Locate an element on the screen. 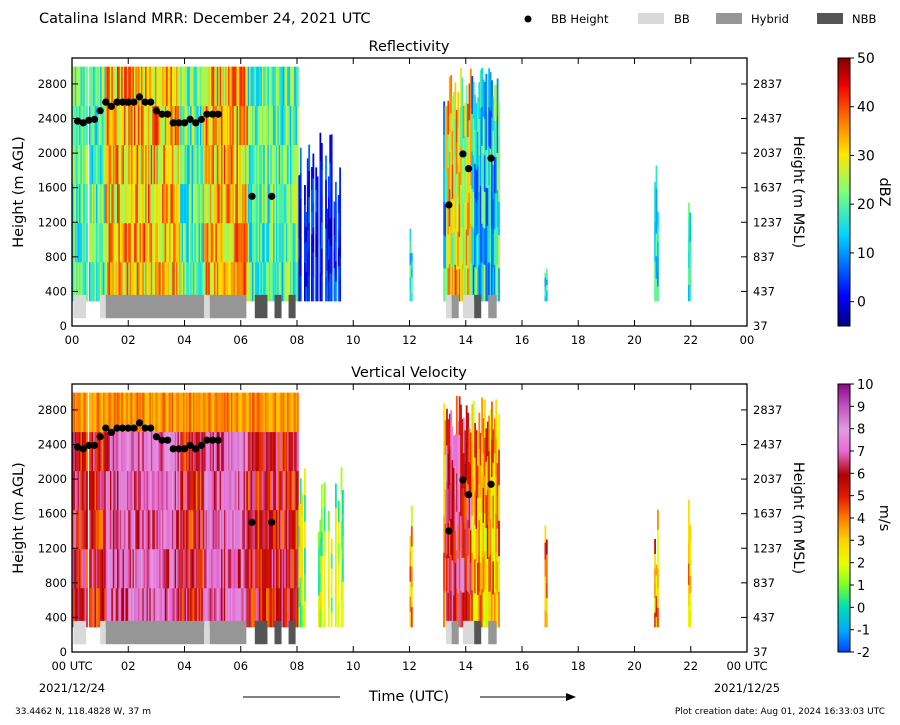  x-tick-label: 20 is located at coordinates (634, 340).